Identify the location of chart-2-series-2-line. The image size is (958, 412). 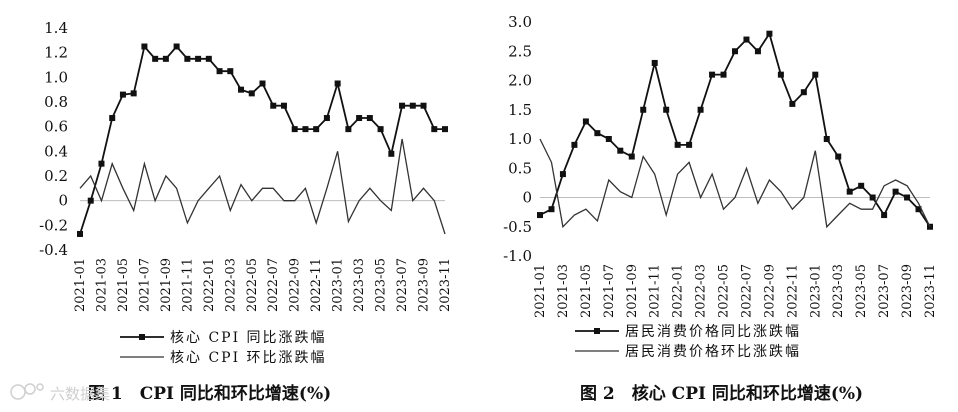
(735, 183).